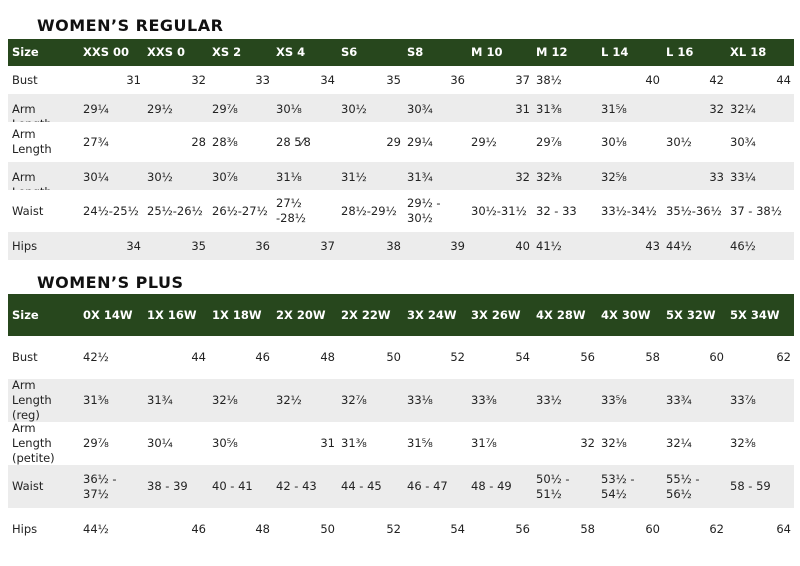 The image size is (800, 566). Describe the element at coordinates (289, 400) in the screenshot. I see `measurement-value: 32½` at that location.